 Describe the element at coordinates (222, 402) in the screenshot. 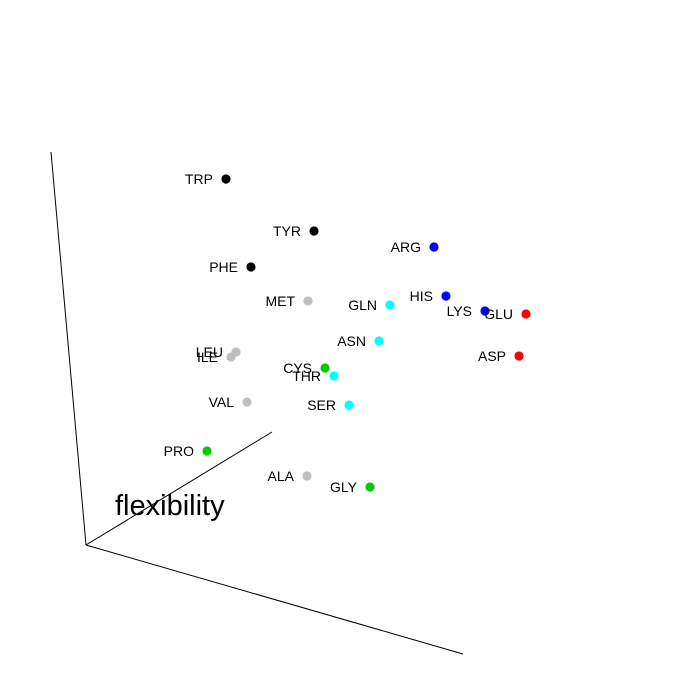

I see `data-label-val: VAL` at that location.